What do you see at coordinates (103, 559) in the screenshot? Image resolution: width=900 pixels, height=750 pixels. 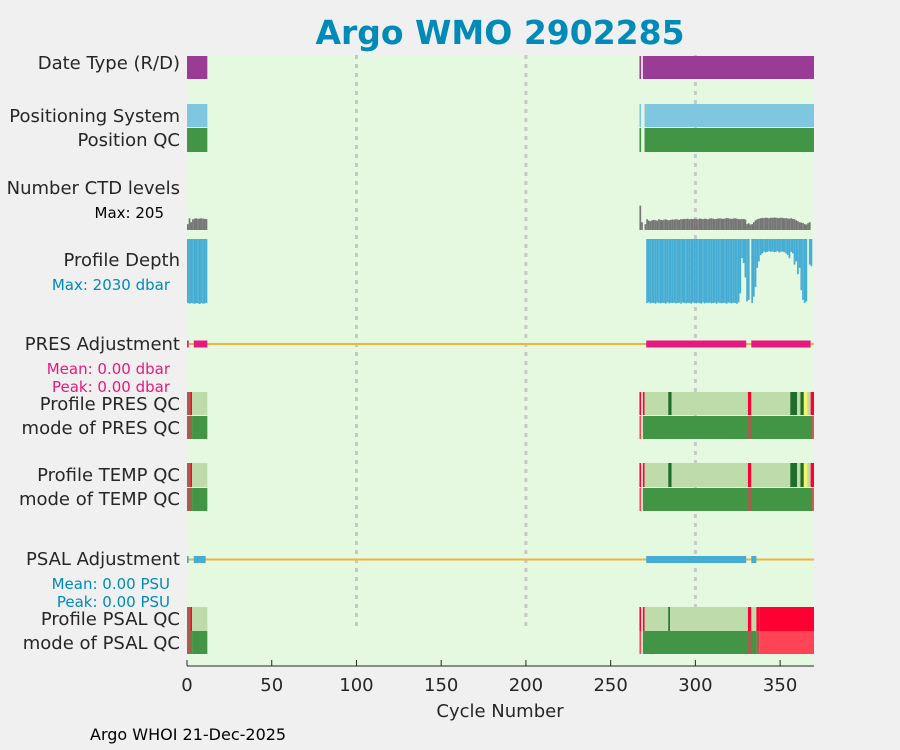 I see `row-label-10: PSAL Adjustment` at bounding box center [103, 559].